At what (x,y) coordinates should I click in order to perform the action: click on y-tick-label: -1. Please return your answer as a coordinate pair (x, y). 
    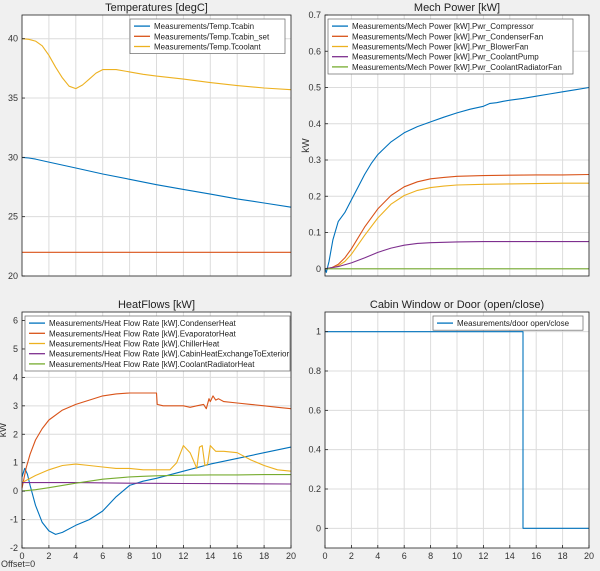
    Looking at the image, I should click on (14, 520).